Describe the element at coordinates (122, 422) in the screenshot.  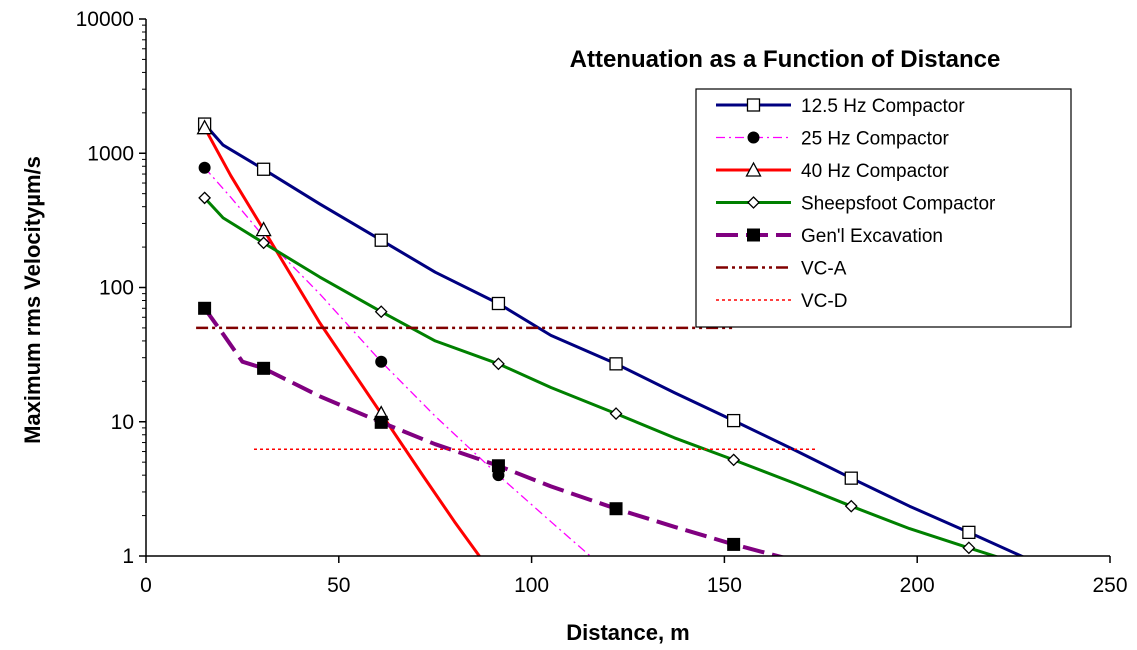
I see `y-tick-label: 10` at that location.